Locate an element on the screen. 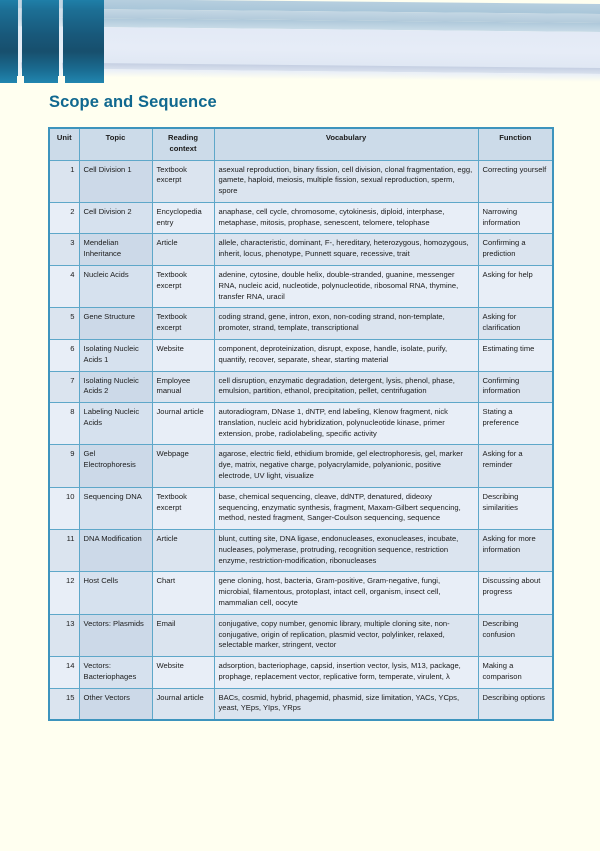 The height and width of the screenshot is (851, 600). cell-reading-context: Email is located at coordinates (183, 635).